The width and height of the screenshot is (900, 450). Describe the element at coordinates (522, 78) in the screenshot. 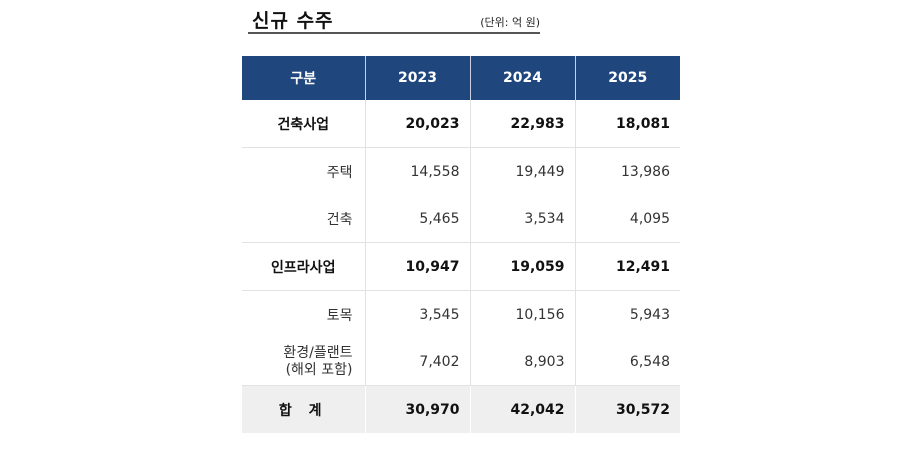

I see `header-2024: 2024` at that location.